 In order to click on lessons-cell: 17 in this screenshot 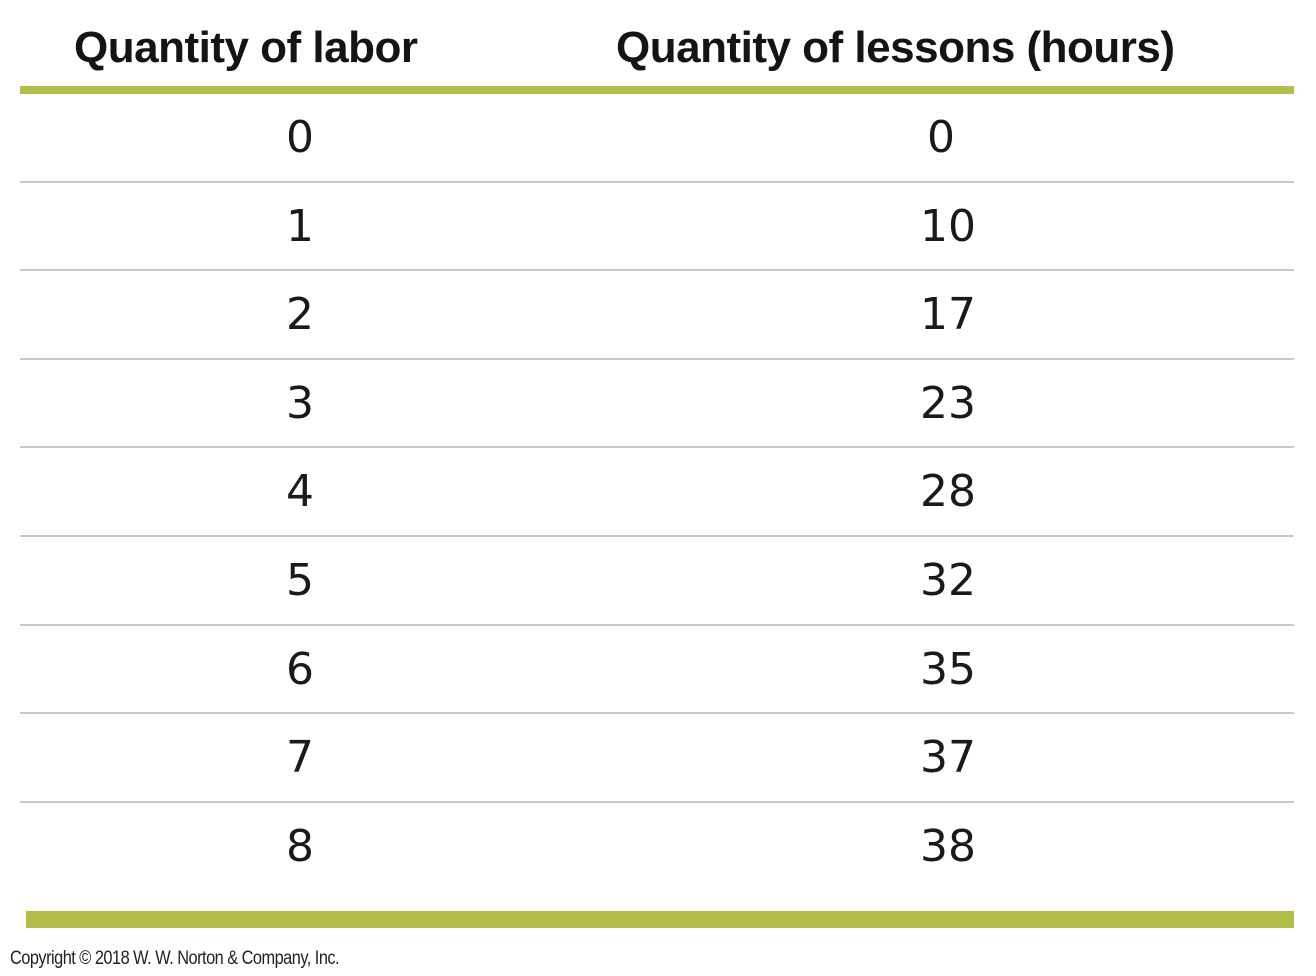, I will do `click(948, 315)`.